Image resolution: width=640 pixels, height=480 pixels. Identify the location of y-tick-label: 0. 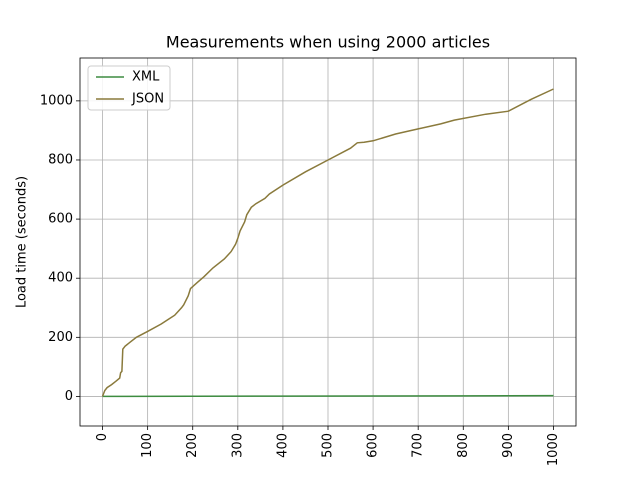
(69, 396).